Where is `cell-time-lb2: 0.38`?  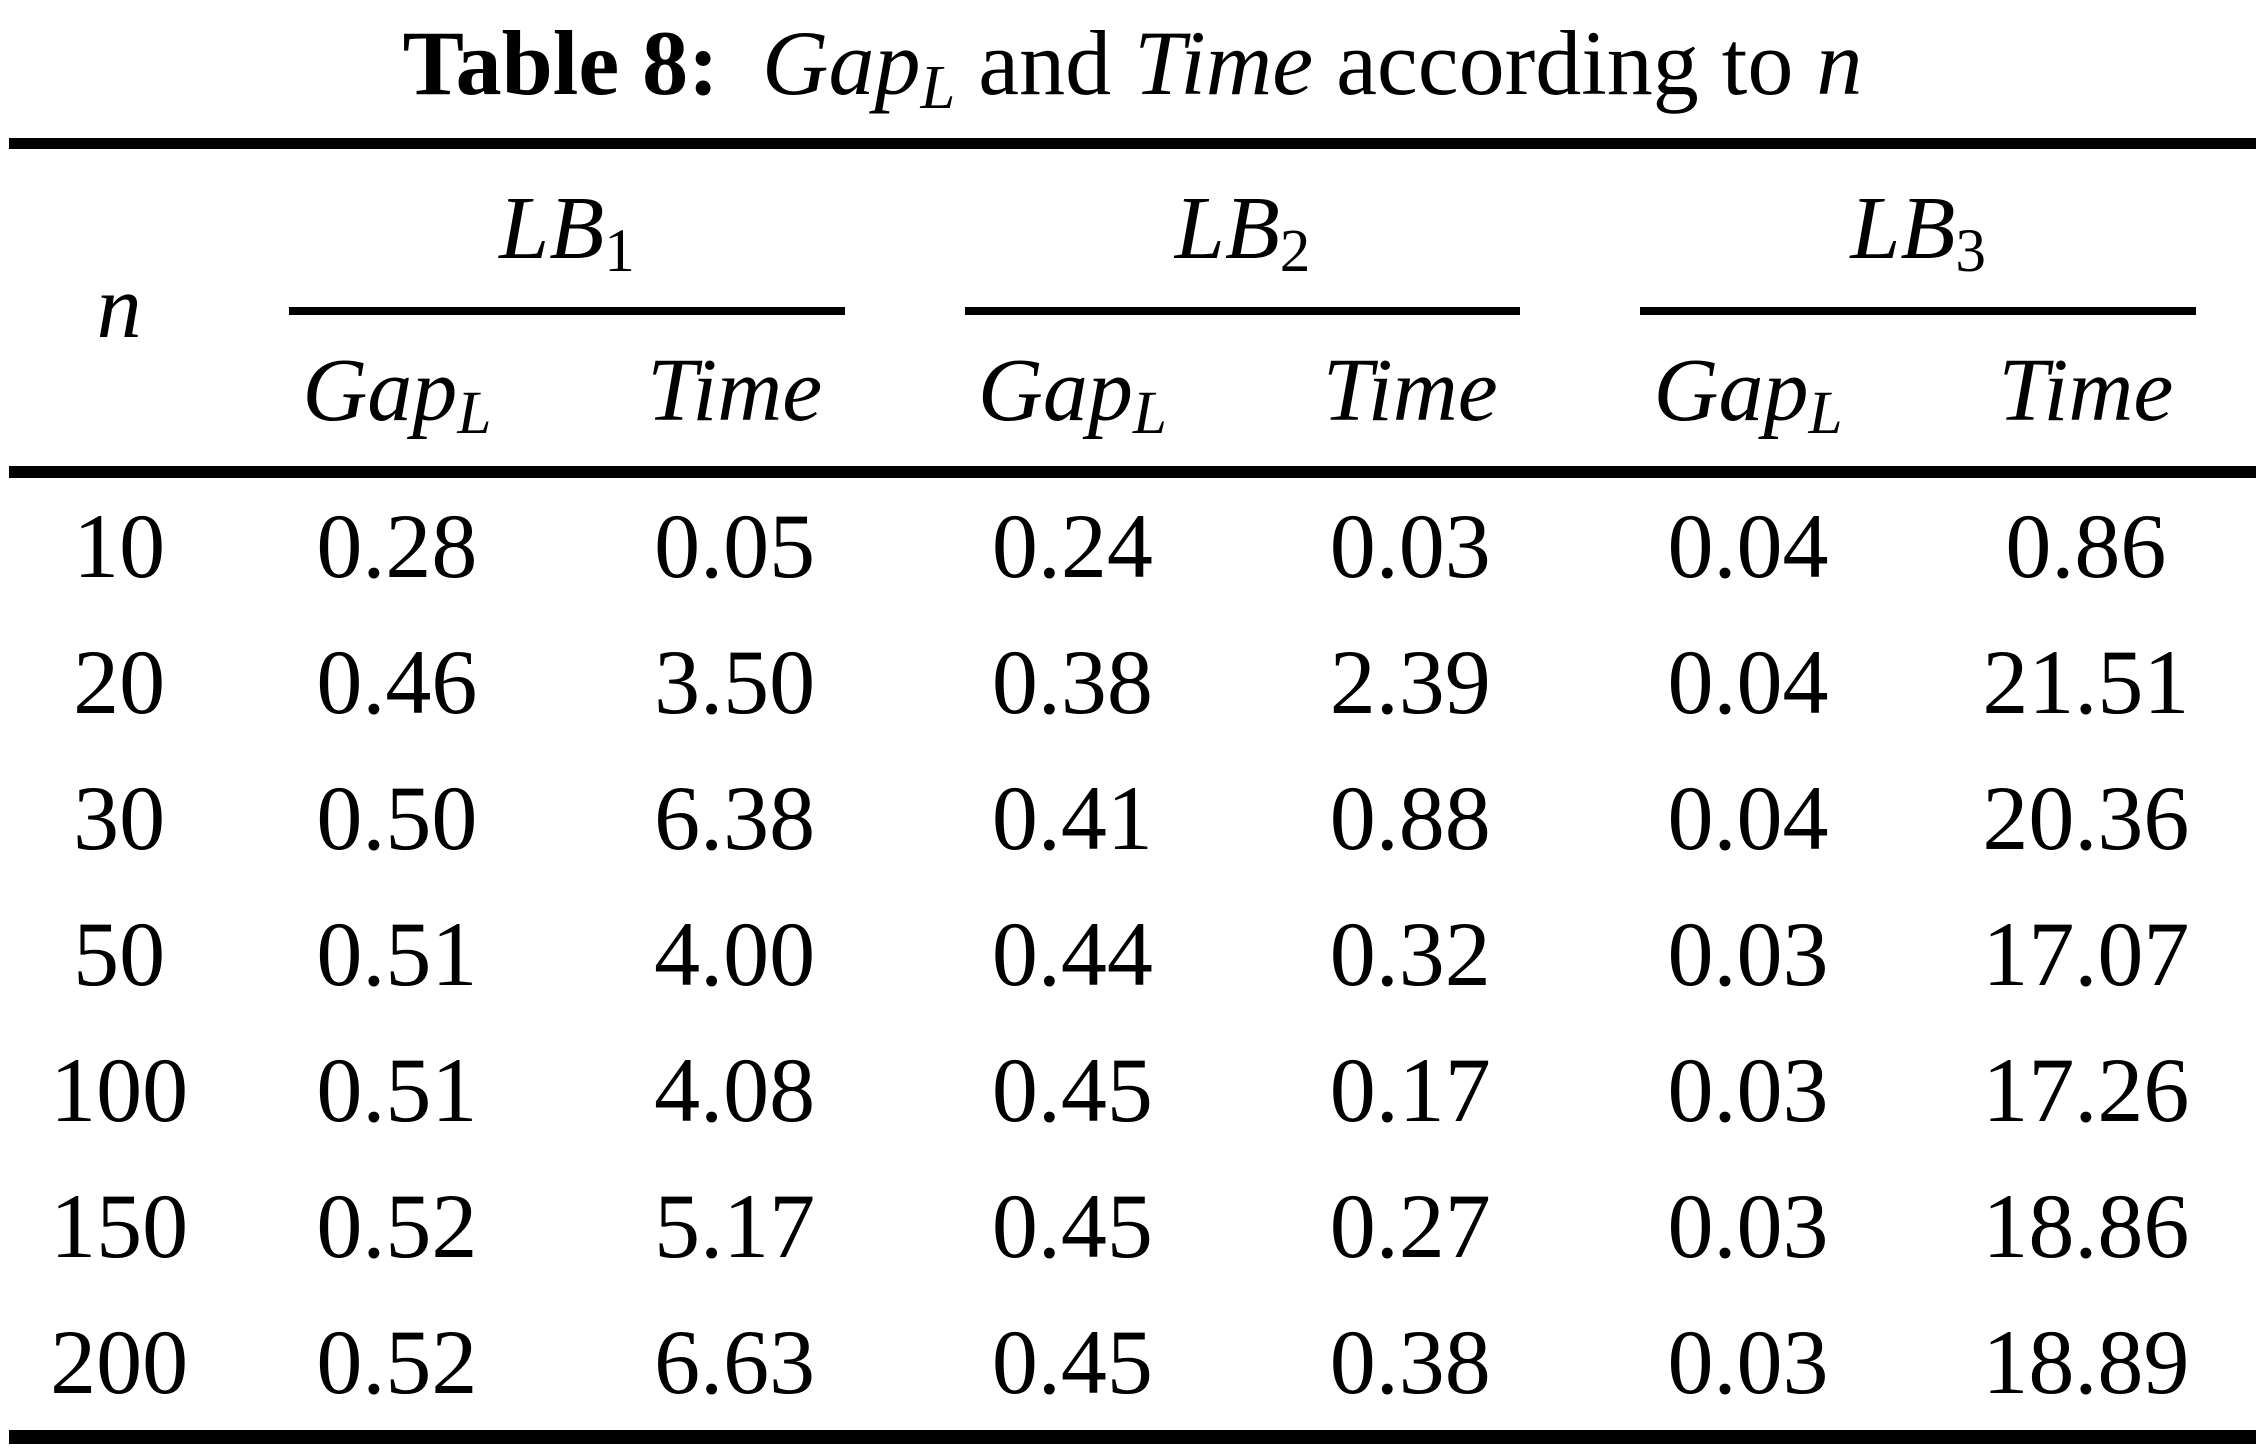
cell-time-lb2: 0.38 is located at coordinates (1410, 1362).